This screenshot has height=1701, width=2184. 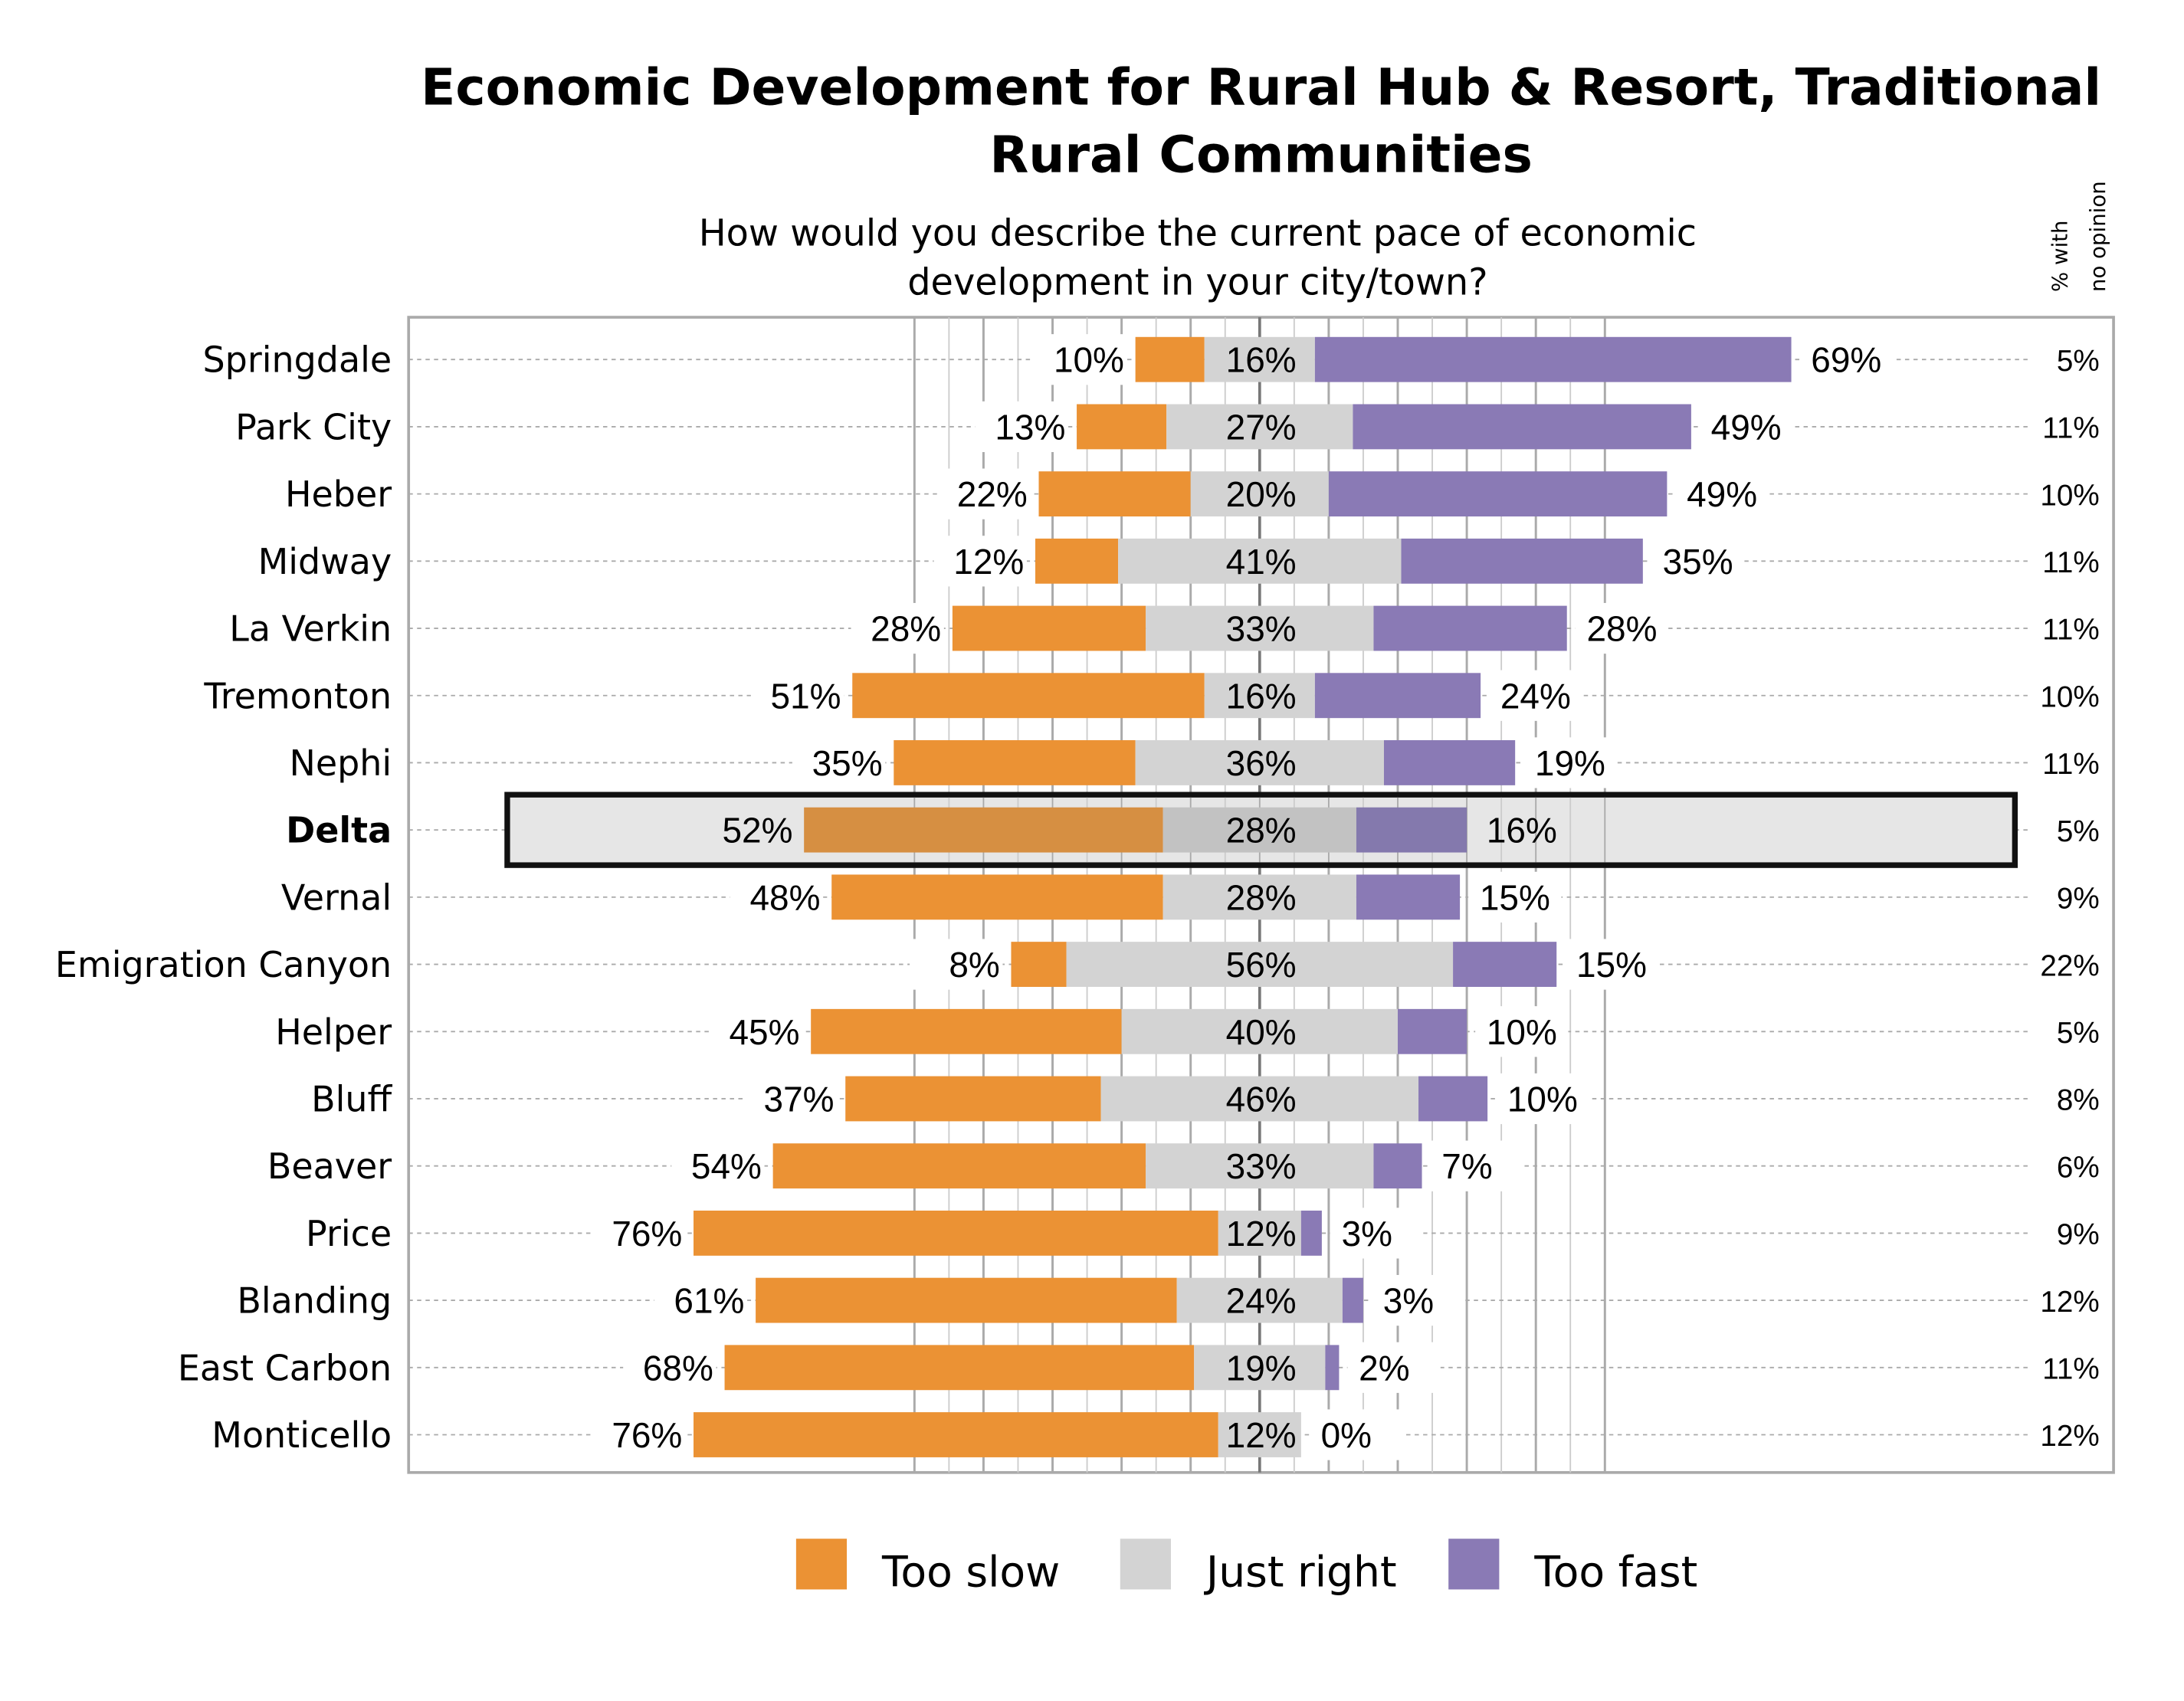 I want to click on legend-swatch-too-slow, so click(x=821, y=1564).